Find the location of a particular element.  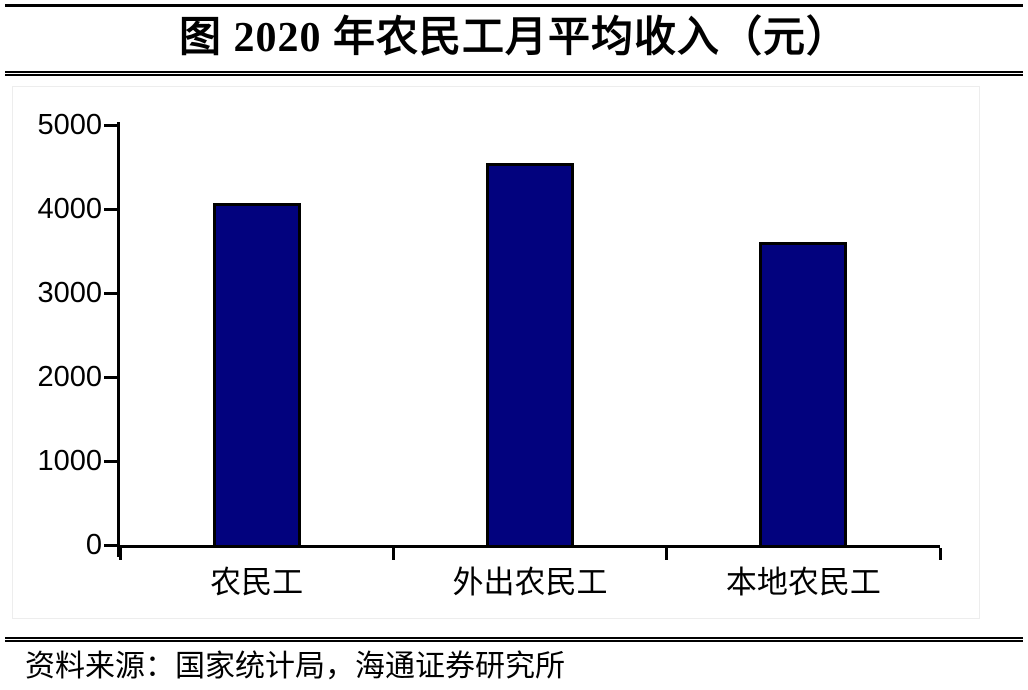

y-axis-tick-label: 3000 is located at coordinates (69, 293).